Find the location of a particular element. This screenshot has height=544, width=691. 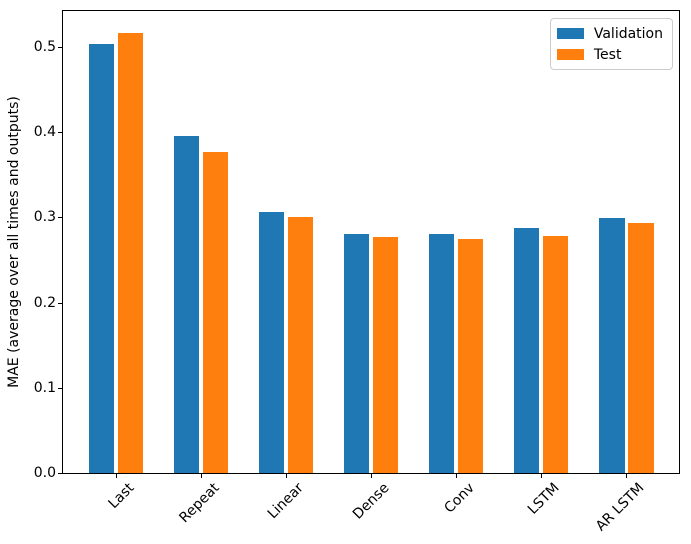

bar-test-ar-lstm is located at coordinates (641, 348).